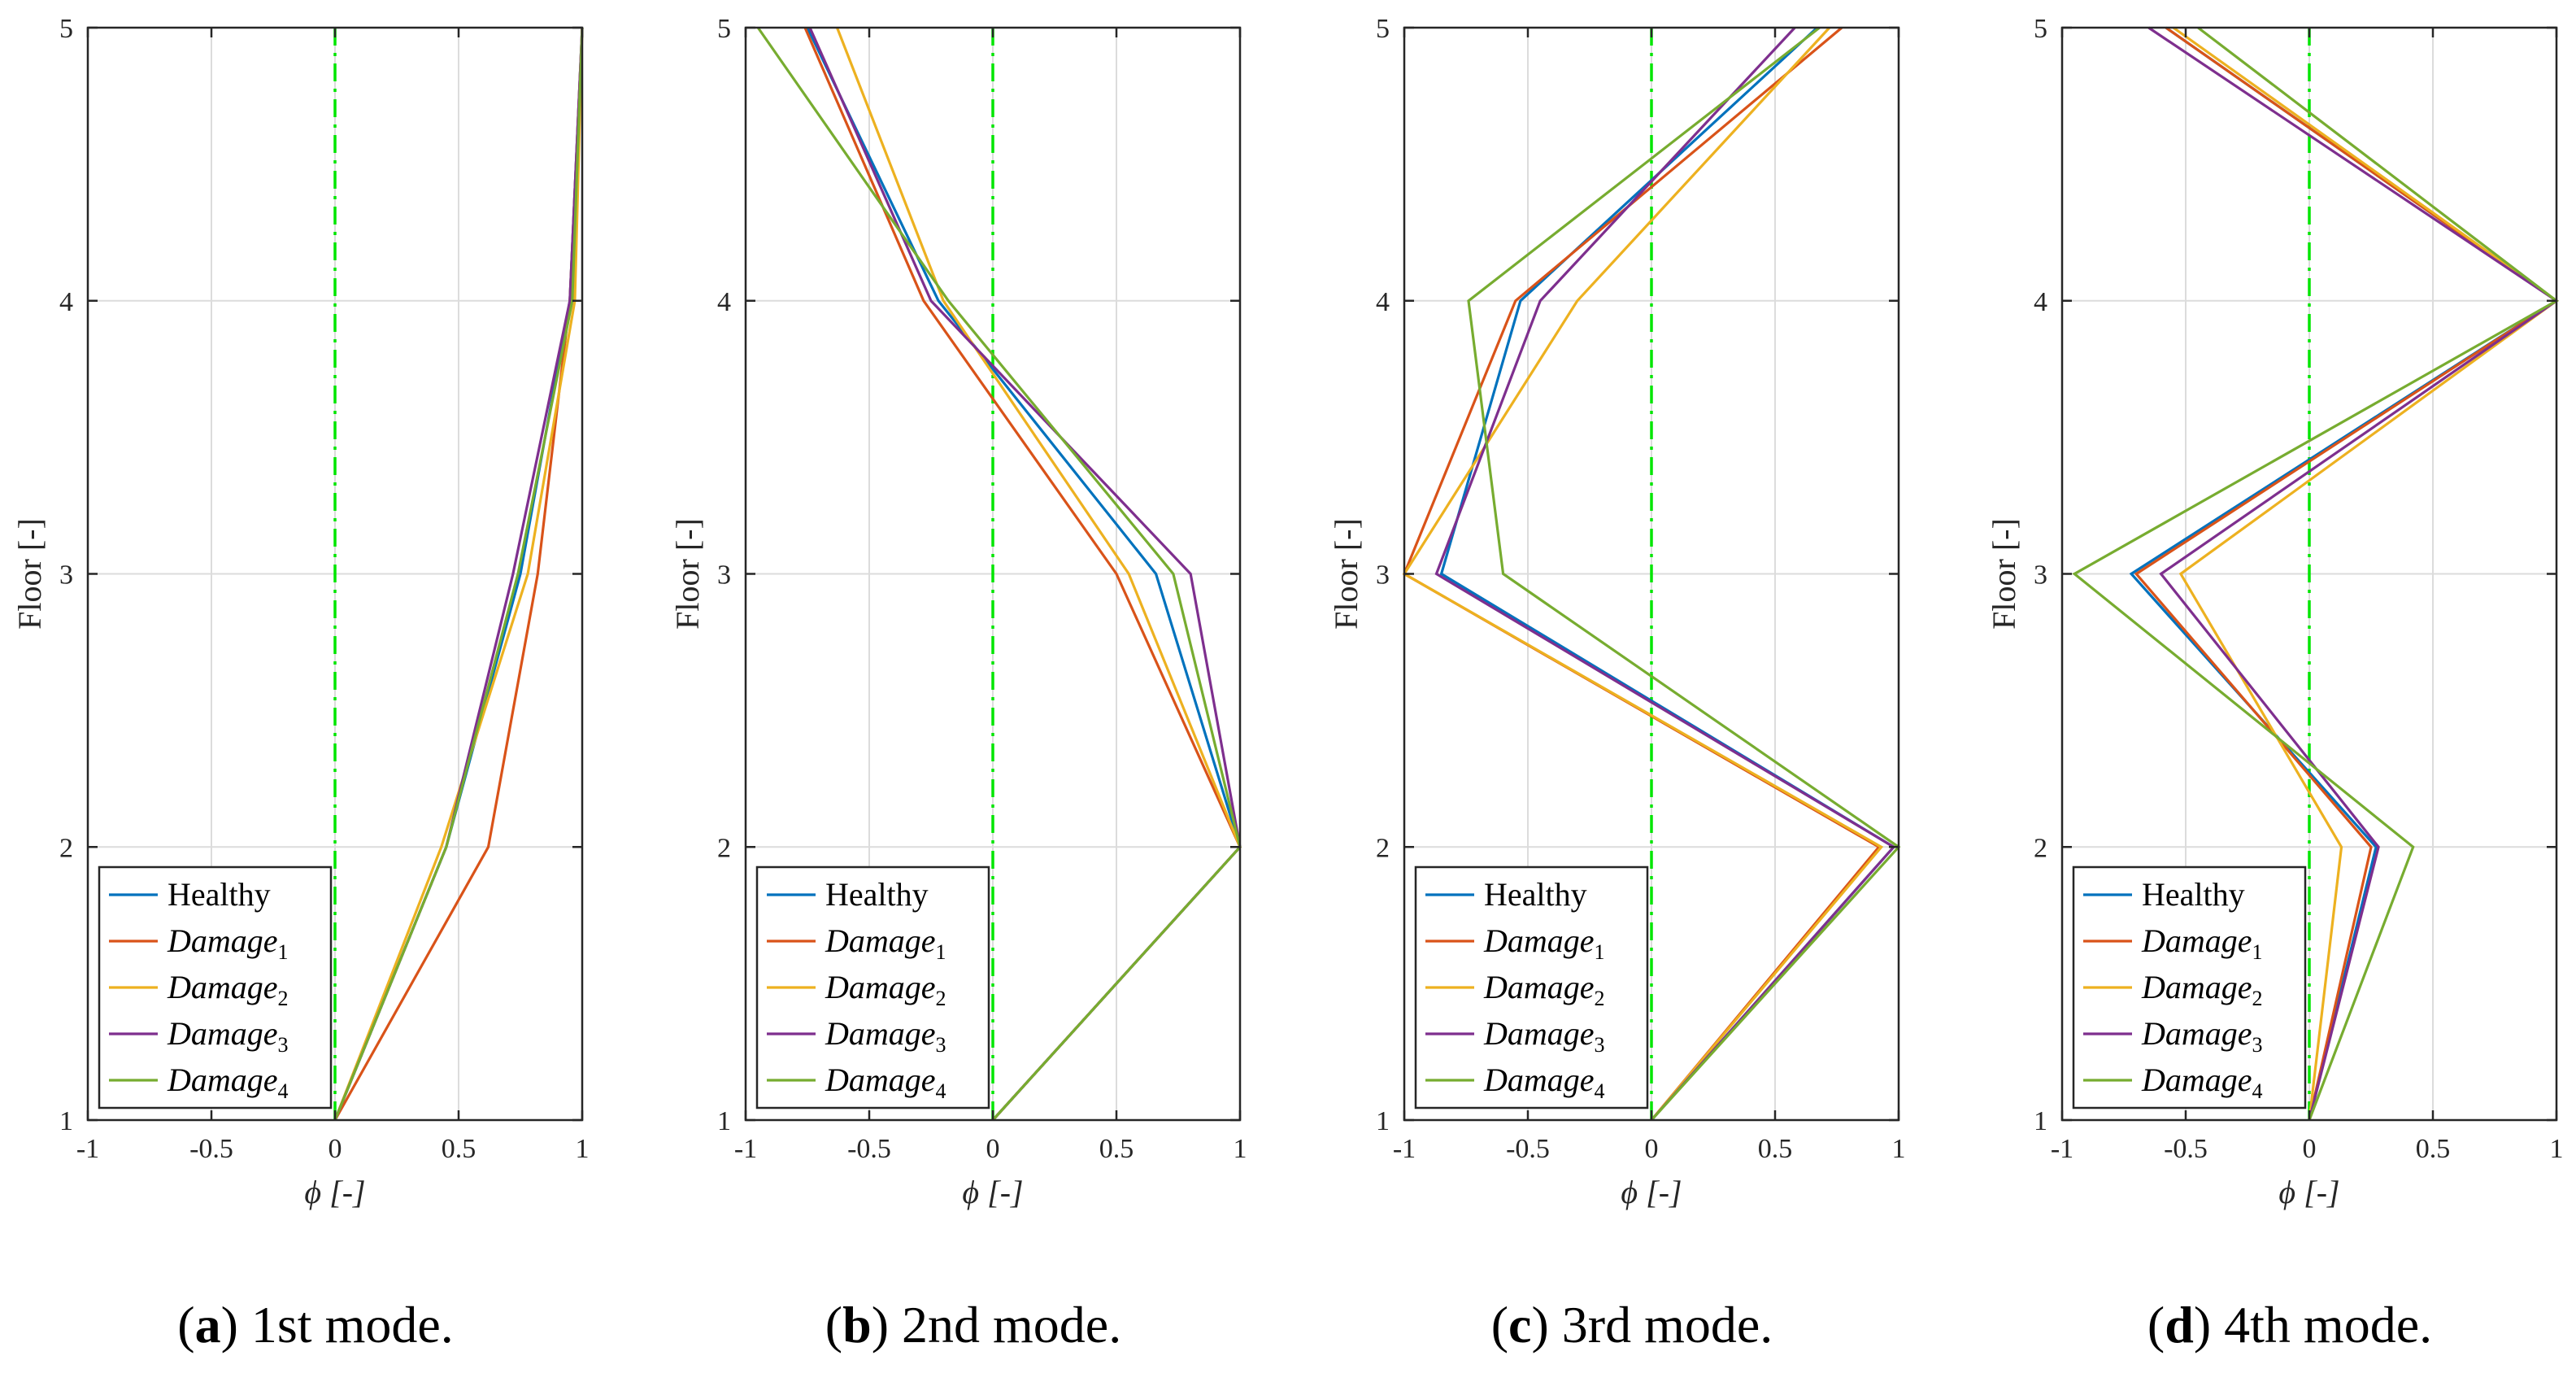 The height and width of the screenshot is (1382, 2576). I want to click on panel-caption: (c) 3rd mode., so click(1632, 1325).